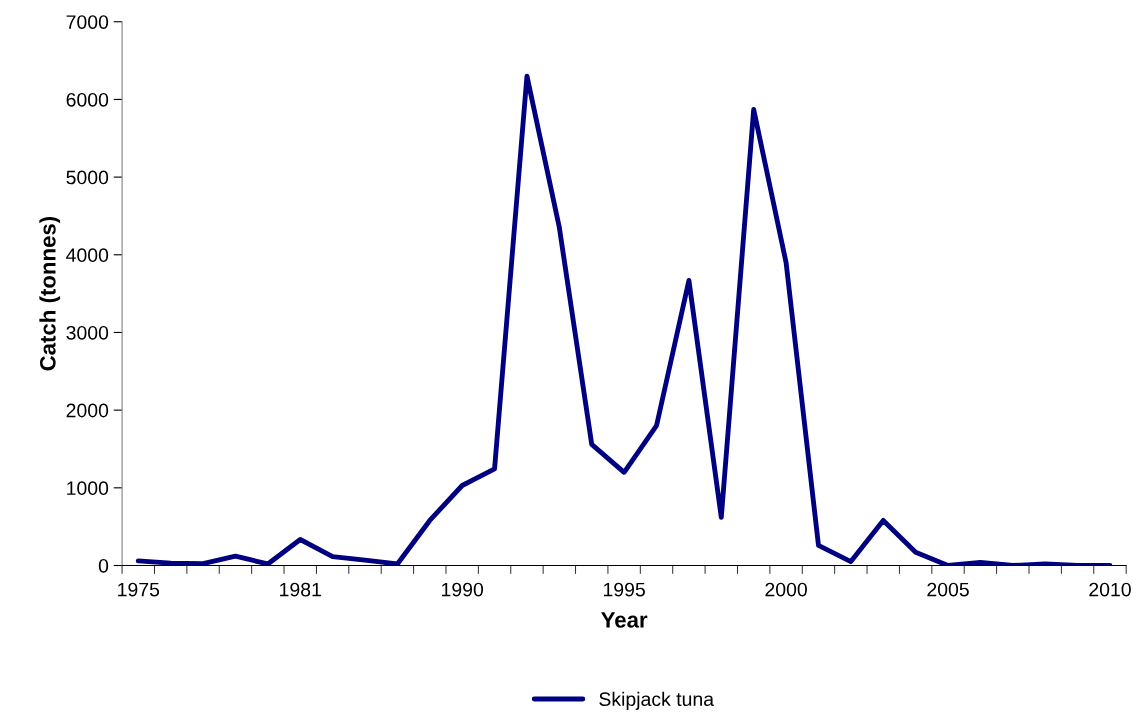 Image resolution: width=1141 pixels, height=725 pixels. Describe the element at coordinates (1110, 589) in the screenshot. I see `x-tick-label: 2010` at that location.